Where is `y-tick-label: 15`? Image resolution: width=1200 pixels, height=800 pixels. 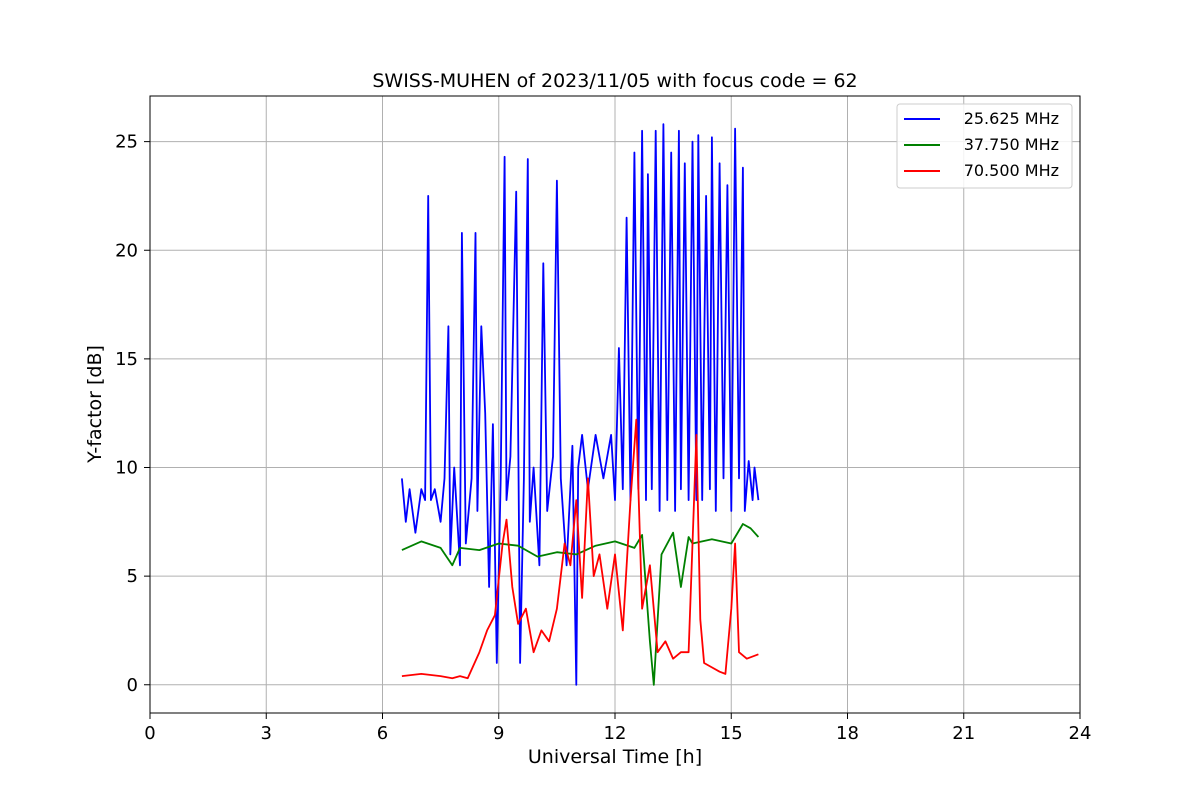
y-tick-label: 15 is located at coordinates (126, 359).